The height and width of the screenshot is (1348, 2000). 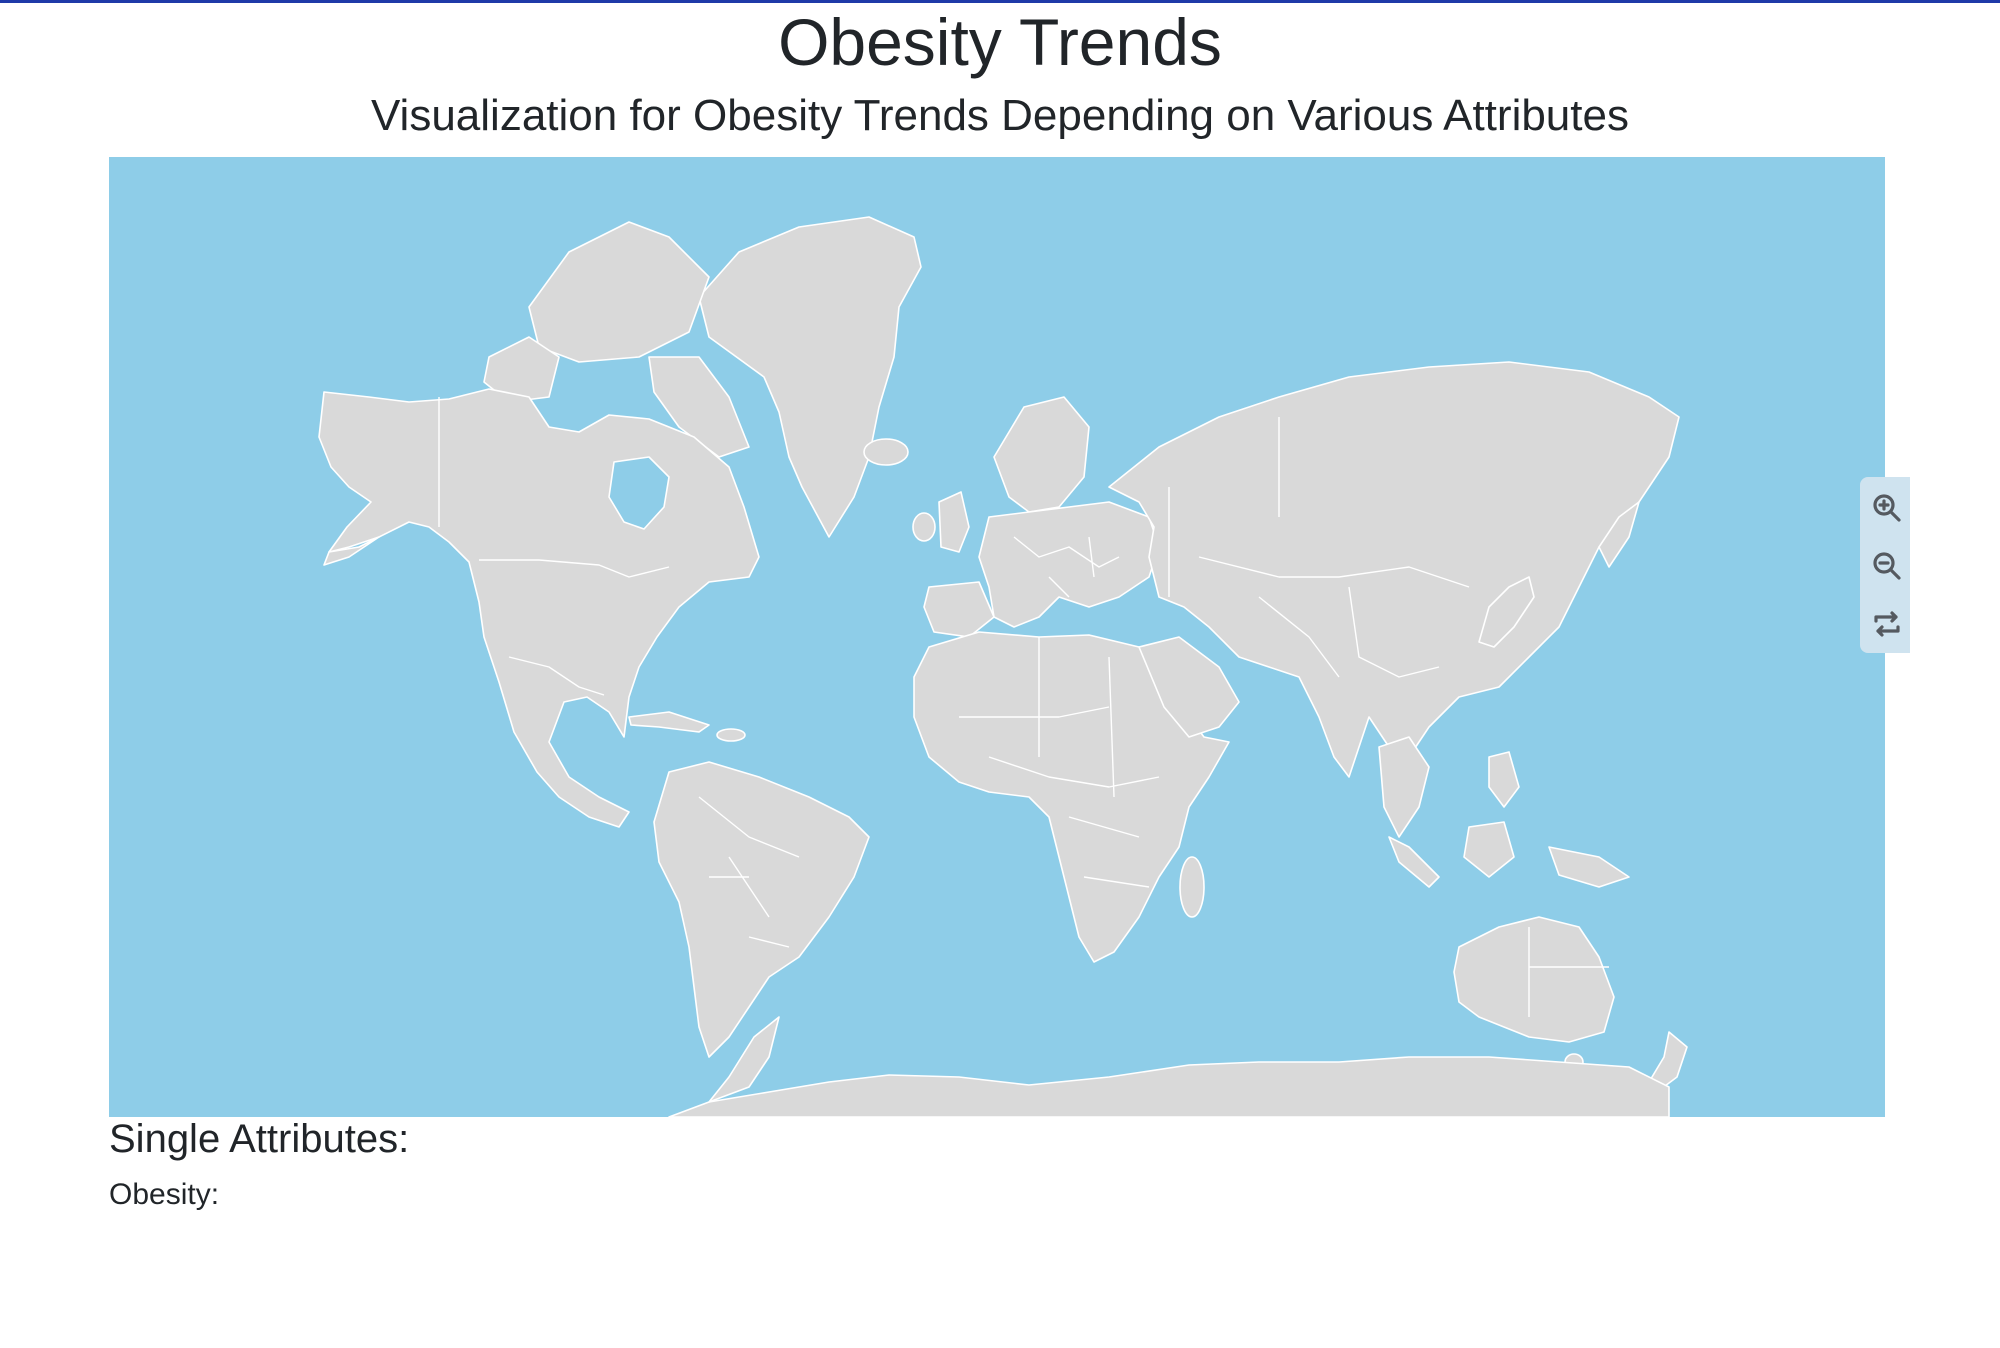 I want to click on obesity-label: Obesity:, so click(x=164, y=1194).